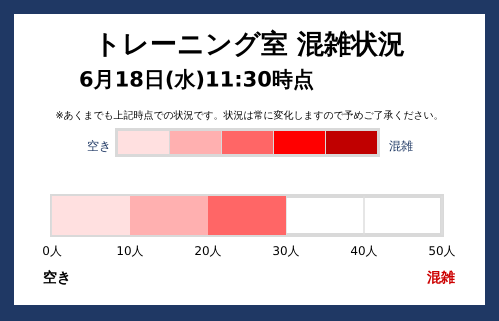 The width and height of the screenshot is (499, 321). Describe the element at coordinates (249, 116) in the screenshot. I see `text: ※あくまでも上記時点での状況です。状況は常に変化しますので予めご了承ください。` at that location.